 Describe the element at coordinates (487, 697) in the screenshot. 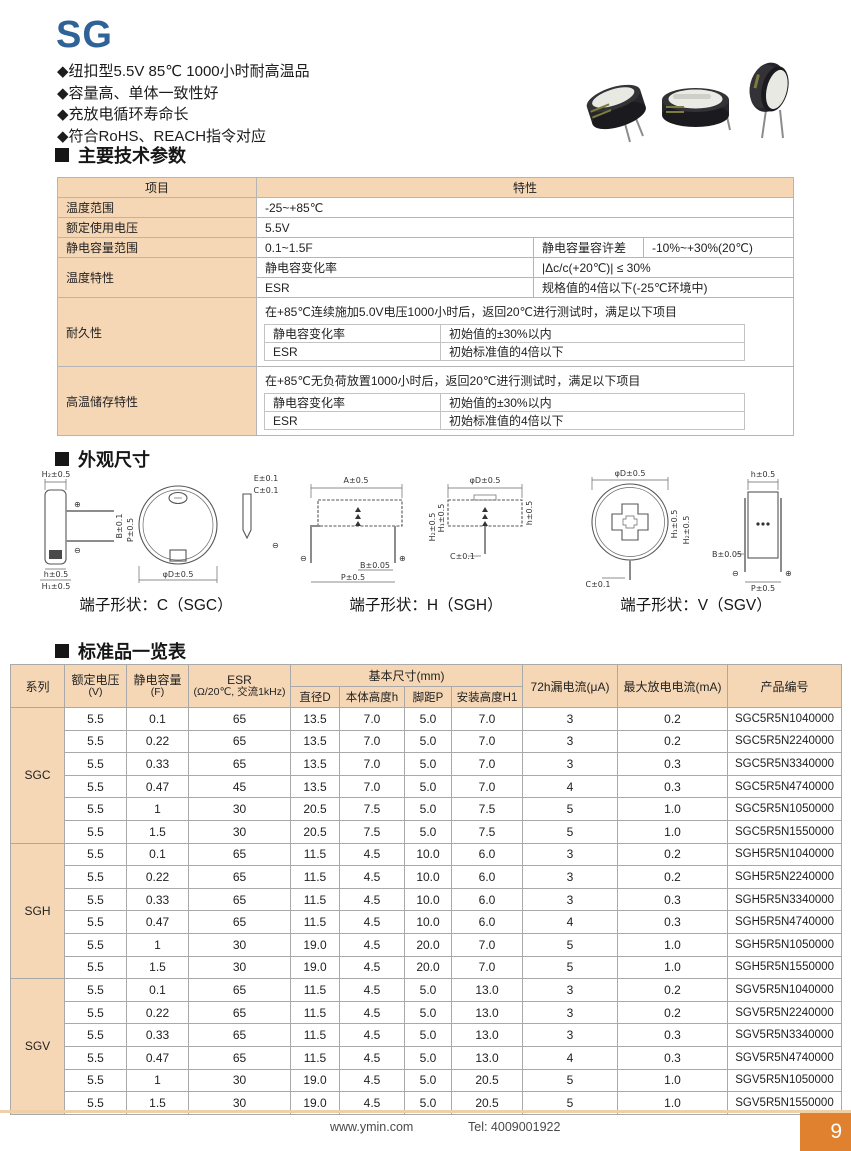

I see `col-header-mounting-height: 安装高度H1` at that location.